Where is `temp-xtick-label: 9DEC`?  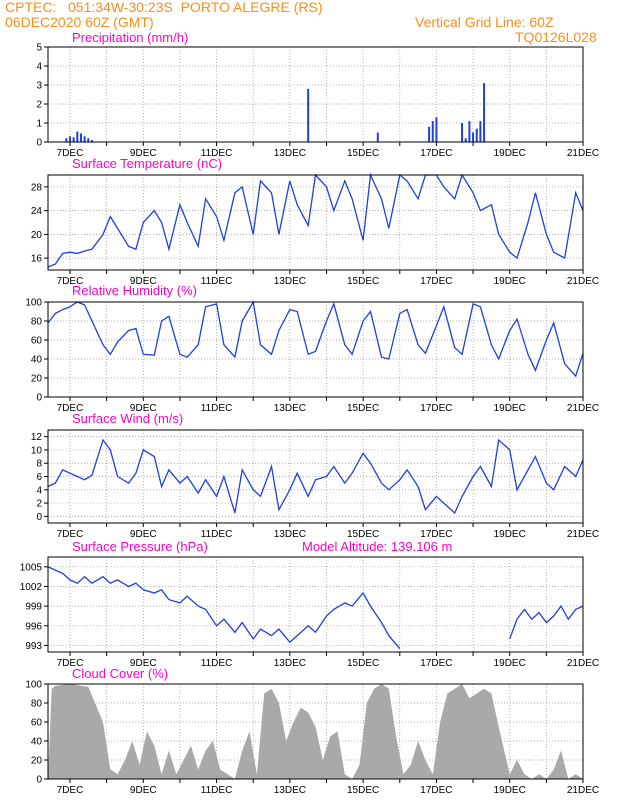
temp-xtick-label: 9DEC is located at coordinates (143, 281).